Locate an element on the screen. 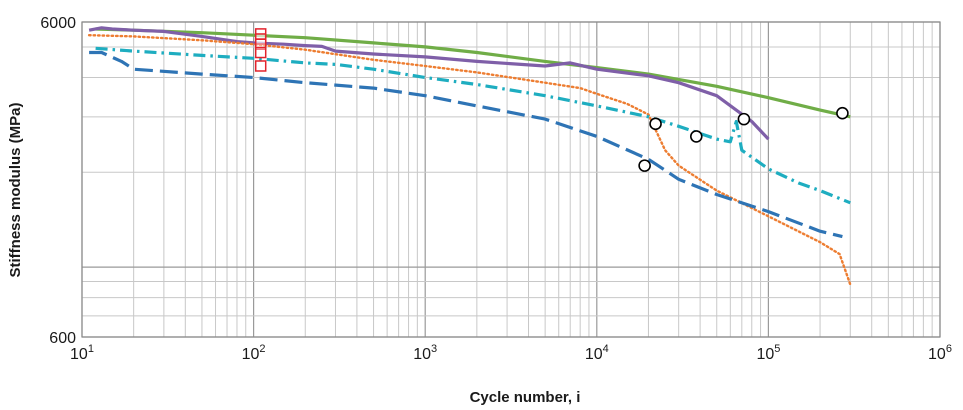  y-tick-label: 600 is located at coordinates (62, 338).